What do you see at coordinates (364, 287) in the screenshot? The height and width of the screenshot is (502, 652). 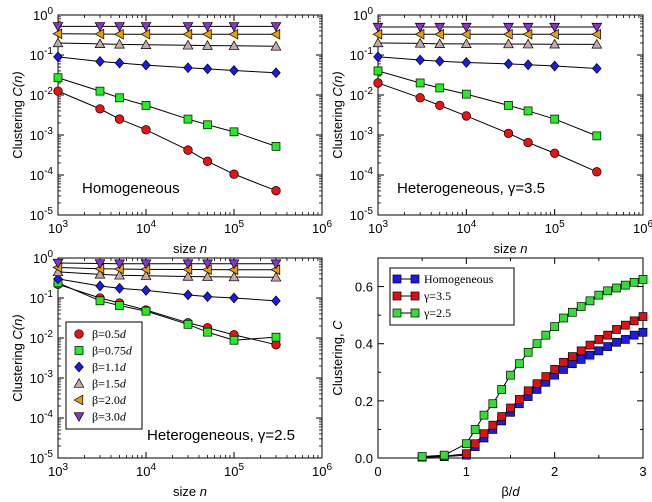 I see `y-tick-label: 0.6` at bounding box center [364, 287].